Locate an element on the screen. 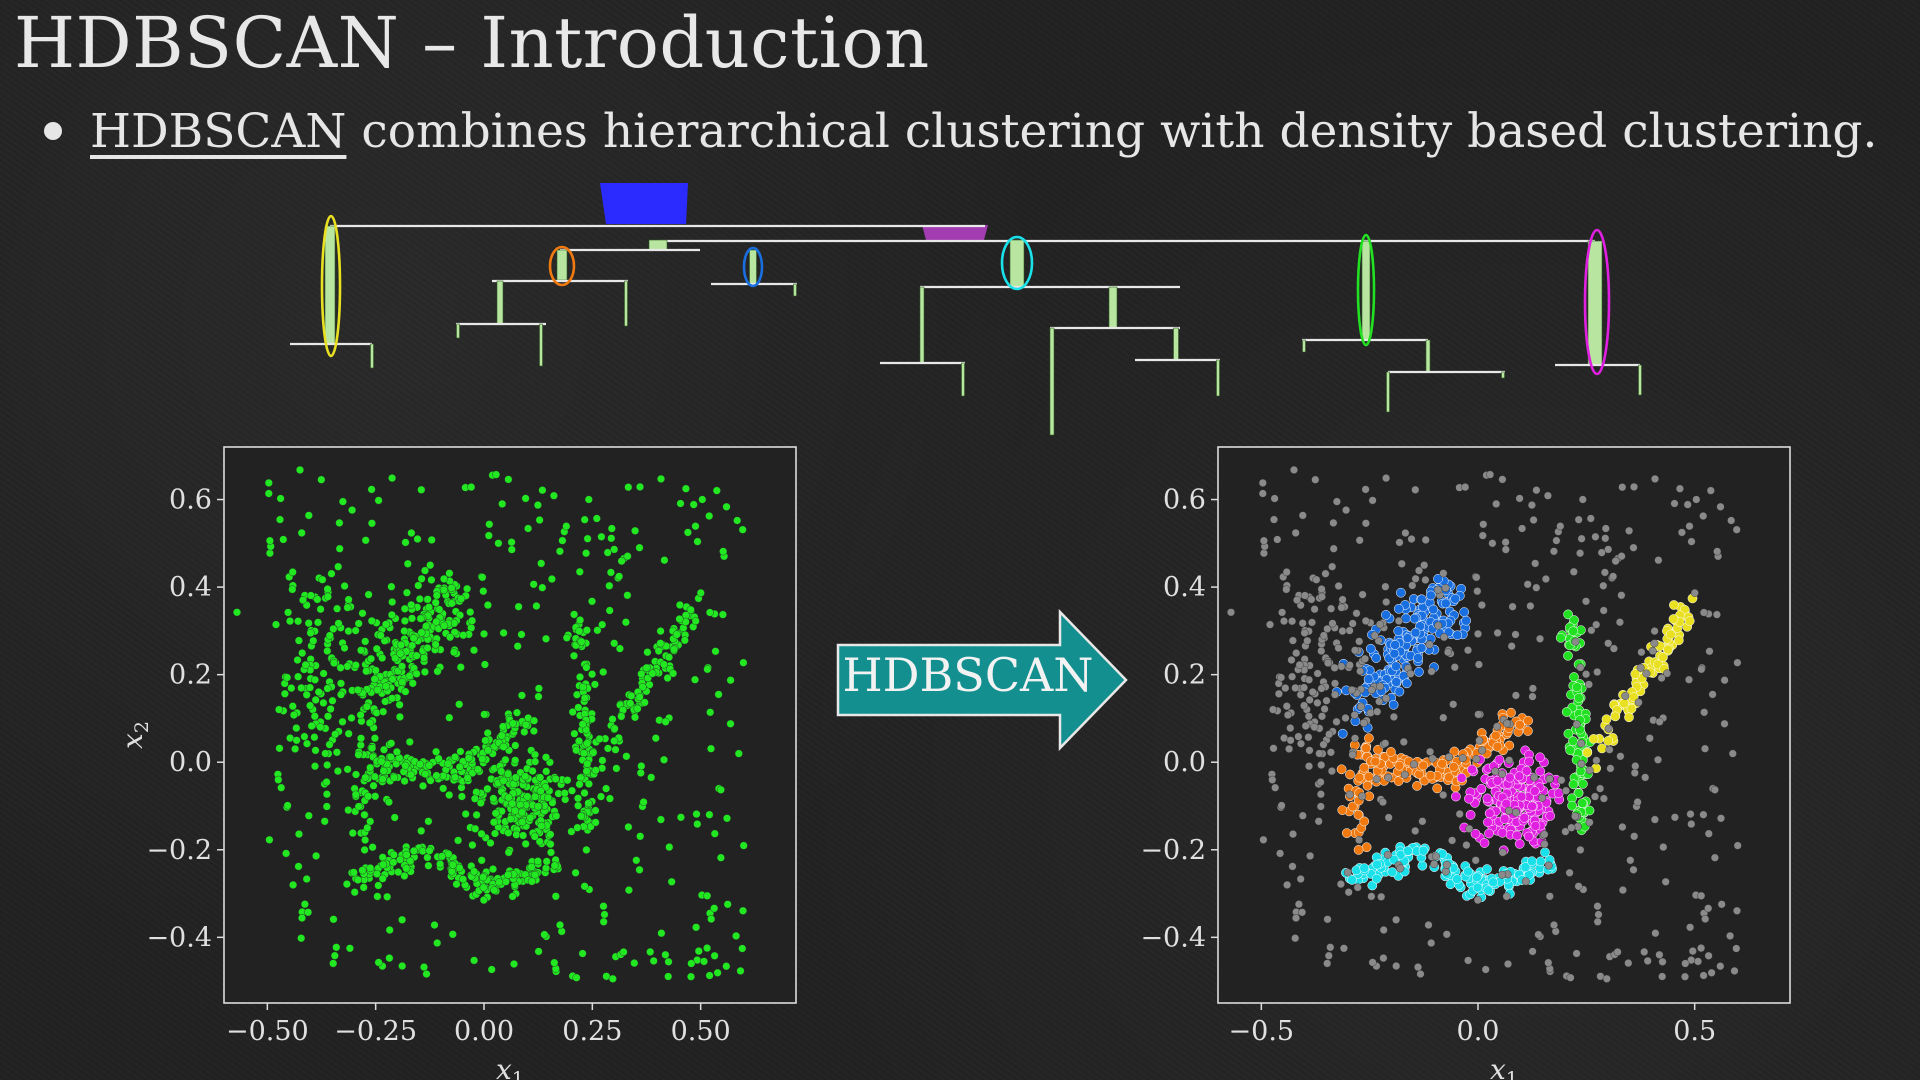  hdbscan-link: HDBSCAN is located at coordinates (218, 131).